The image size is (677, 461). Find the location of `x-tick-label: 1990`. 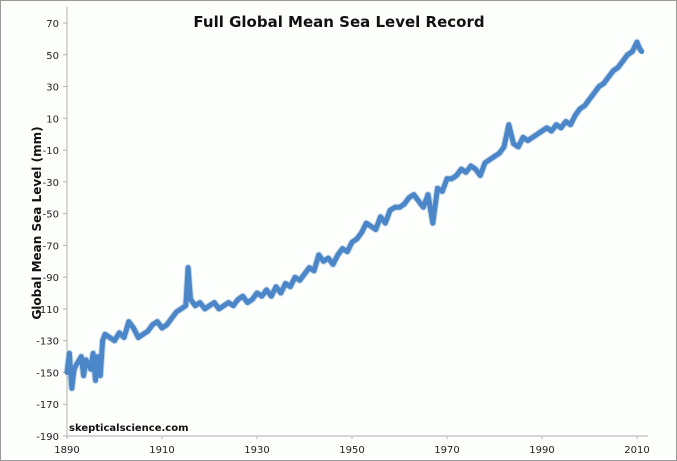

x-tick-label: 1990 is located at coordinates (541, 450).